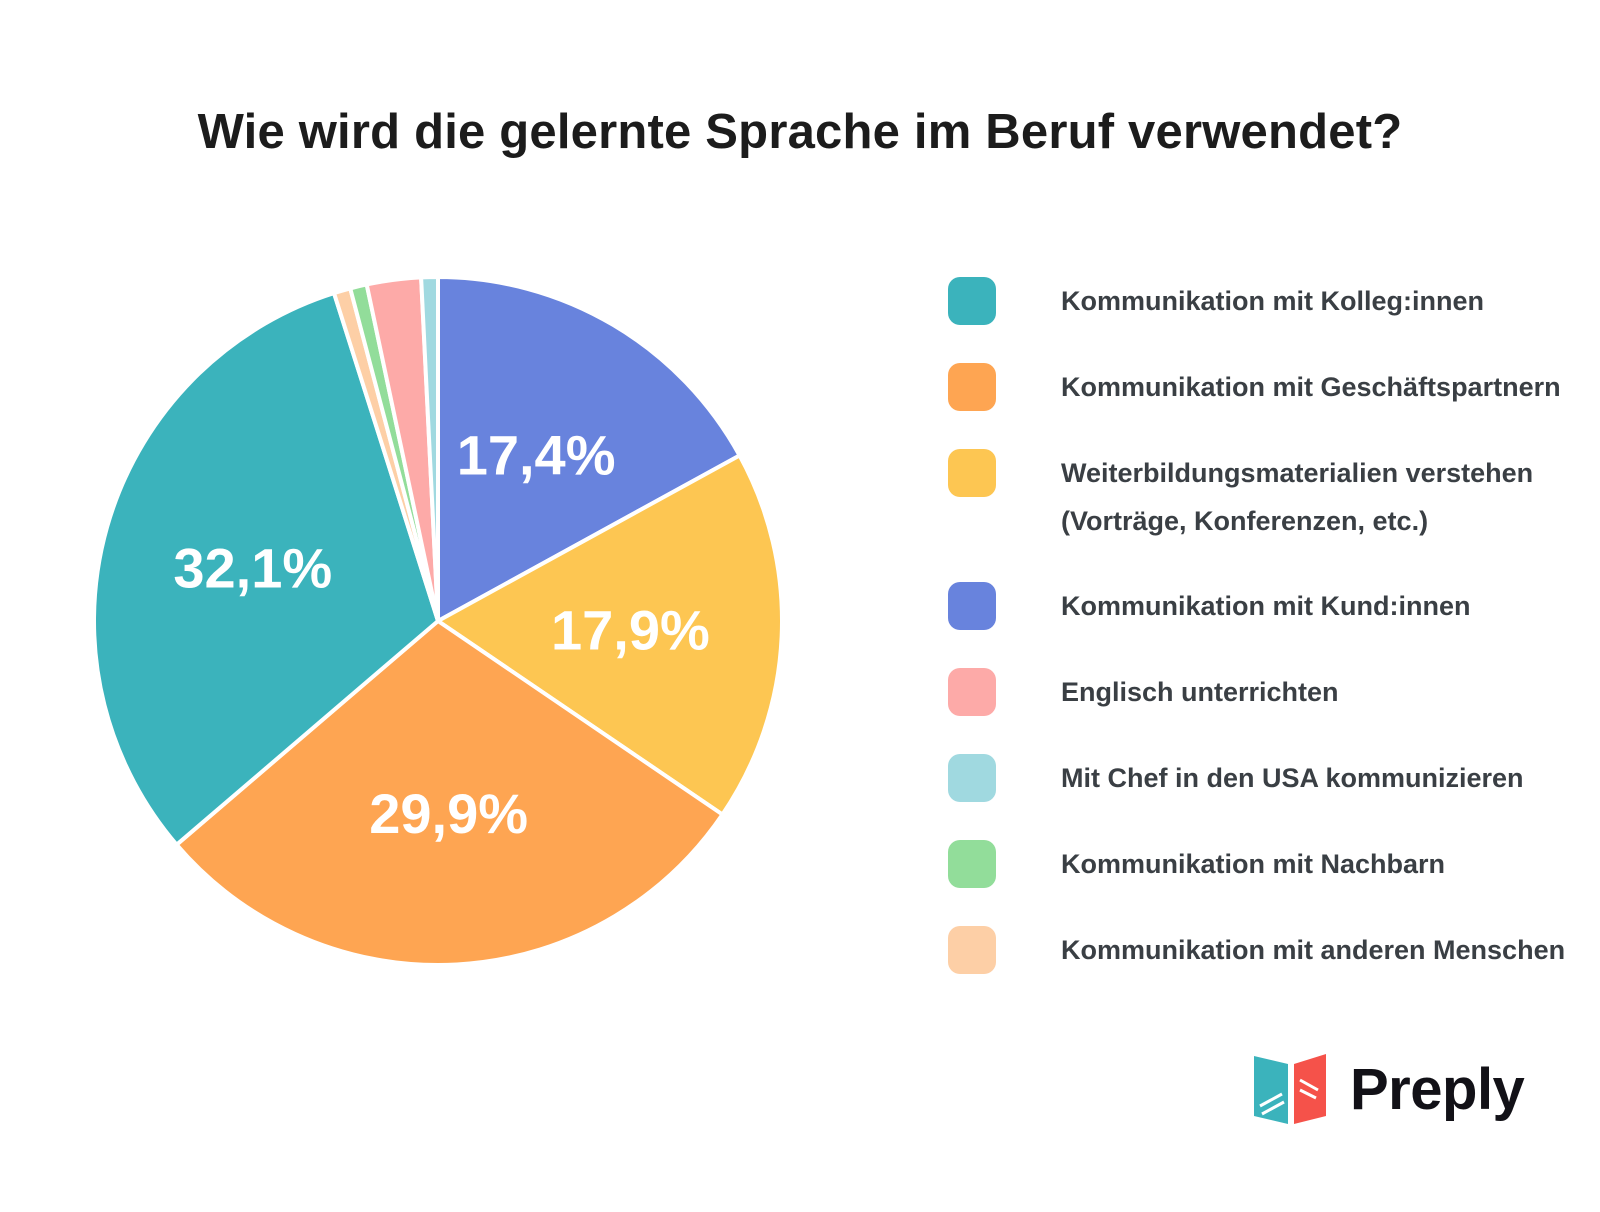  I want to click on legend-item: Kommunikation mit Kolleg:innen, so click(1274, 301).